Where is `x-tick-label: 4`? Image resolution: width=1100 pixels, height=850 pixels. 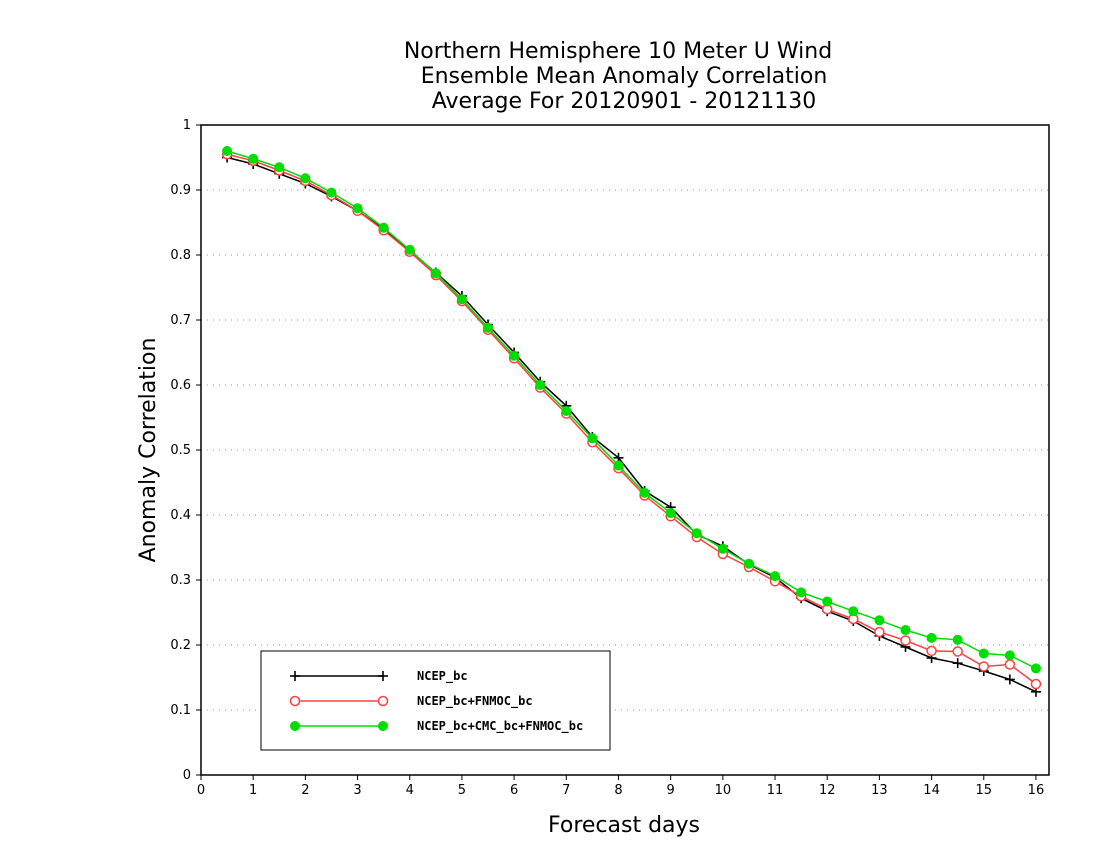
x-tick-label: 4 is located at coordinates (410, 790).